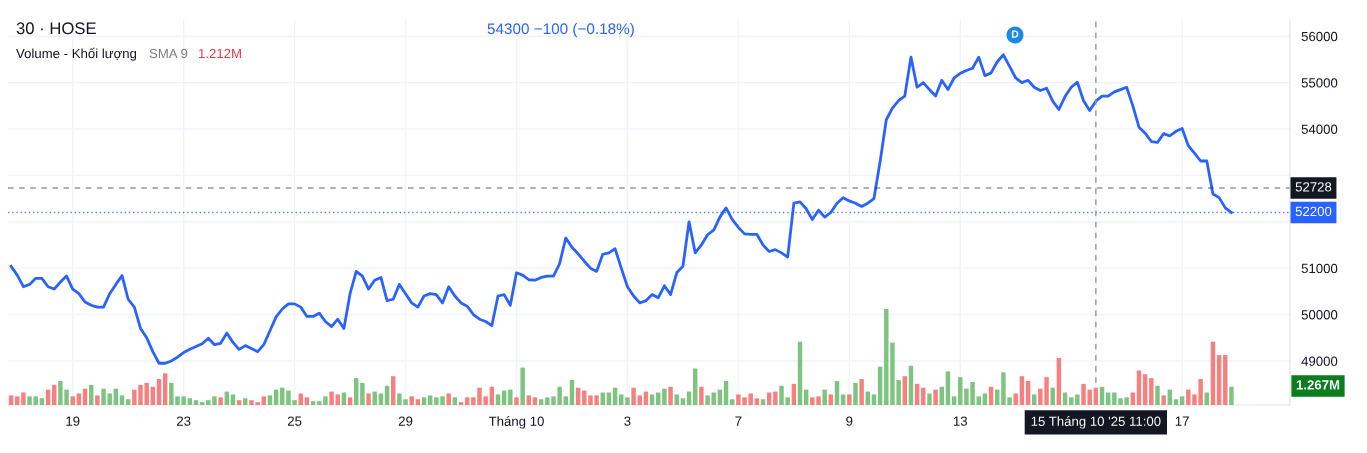  Describe the element at coordinates (960, 421) in the screenshot. I see `x-tick-label: 13` at that location.